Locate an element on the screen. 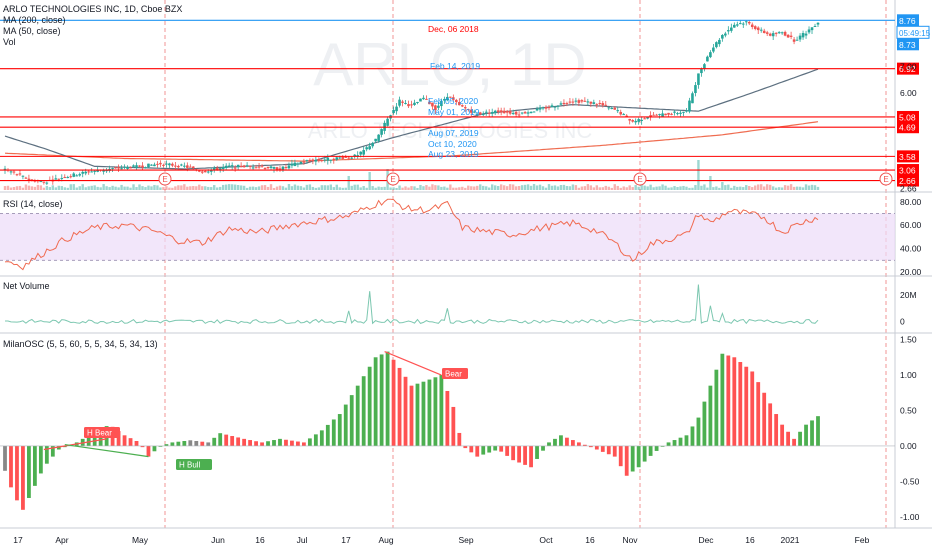 The height and width of the screenshot is (555, 932). net-volume-legend: Net Volume is located at coordinates (26, 286).